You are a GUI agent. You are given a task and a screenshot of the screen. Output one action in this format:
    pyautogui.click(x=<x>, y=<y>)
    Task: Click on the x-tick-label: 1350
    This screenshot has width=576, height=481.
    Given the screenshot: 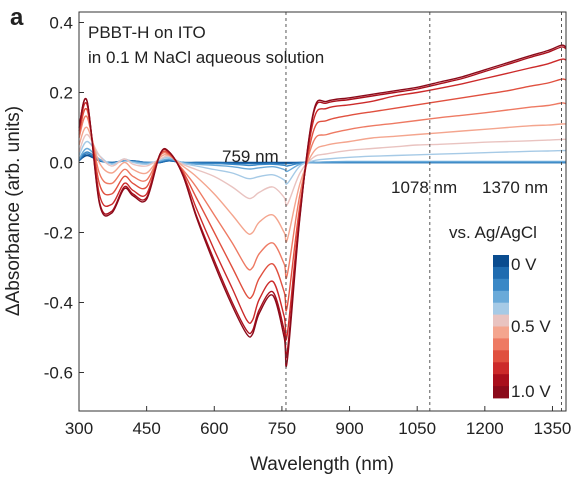 What is the action you would take?
    pyautogui.click(x=553, y=428)
    